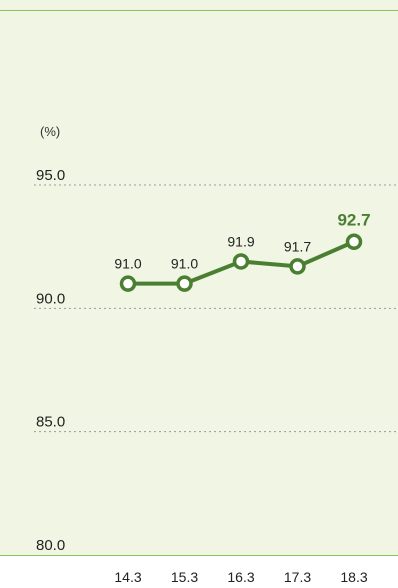 This screenshot has height=588, width=398. What do you see at coordinates (127, 577) in the screenshot?
I see `x-tick-label: 14.3` at bounding box center [127, 577].